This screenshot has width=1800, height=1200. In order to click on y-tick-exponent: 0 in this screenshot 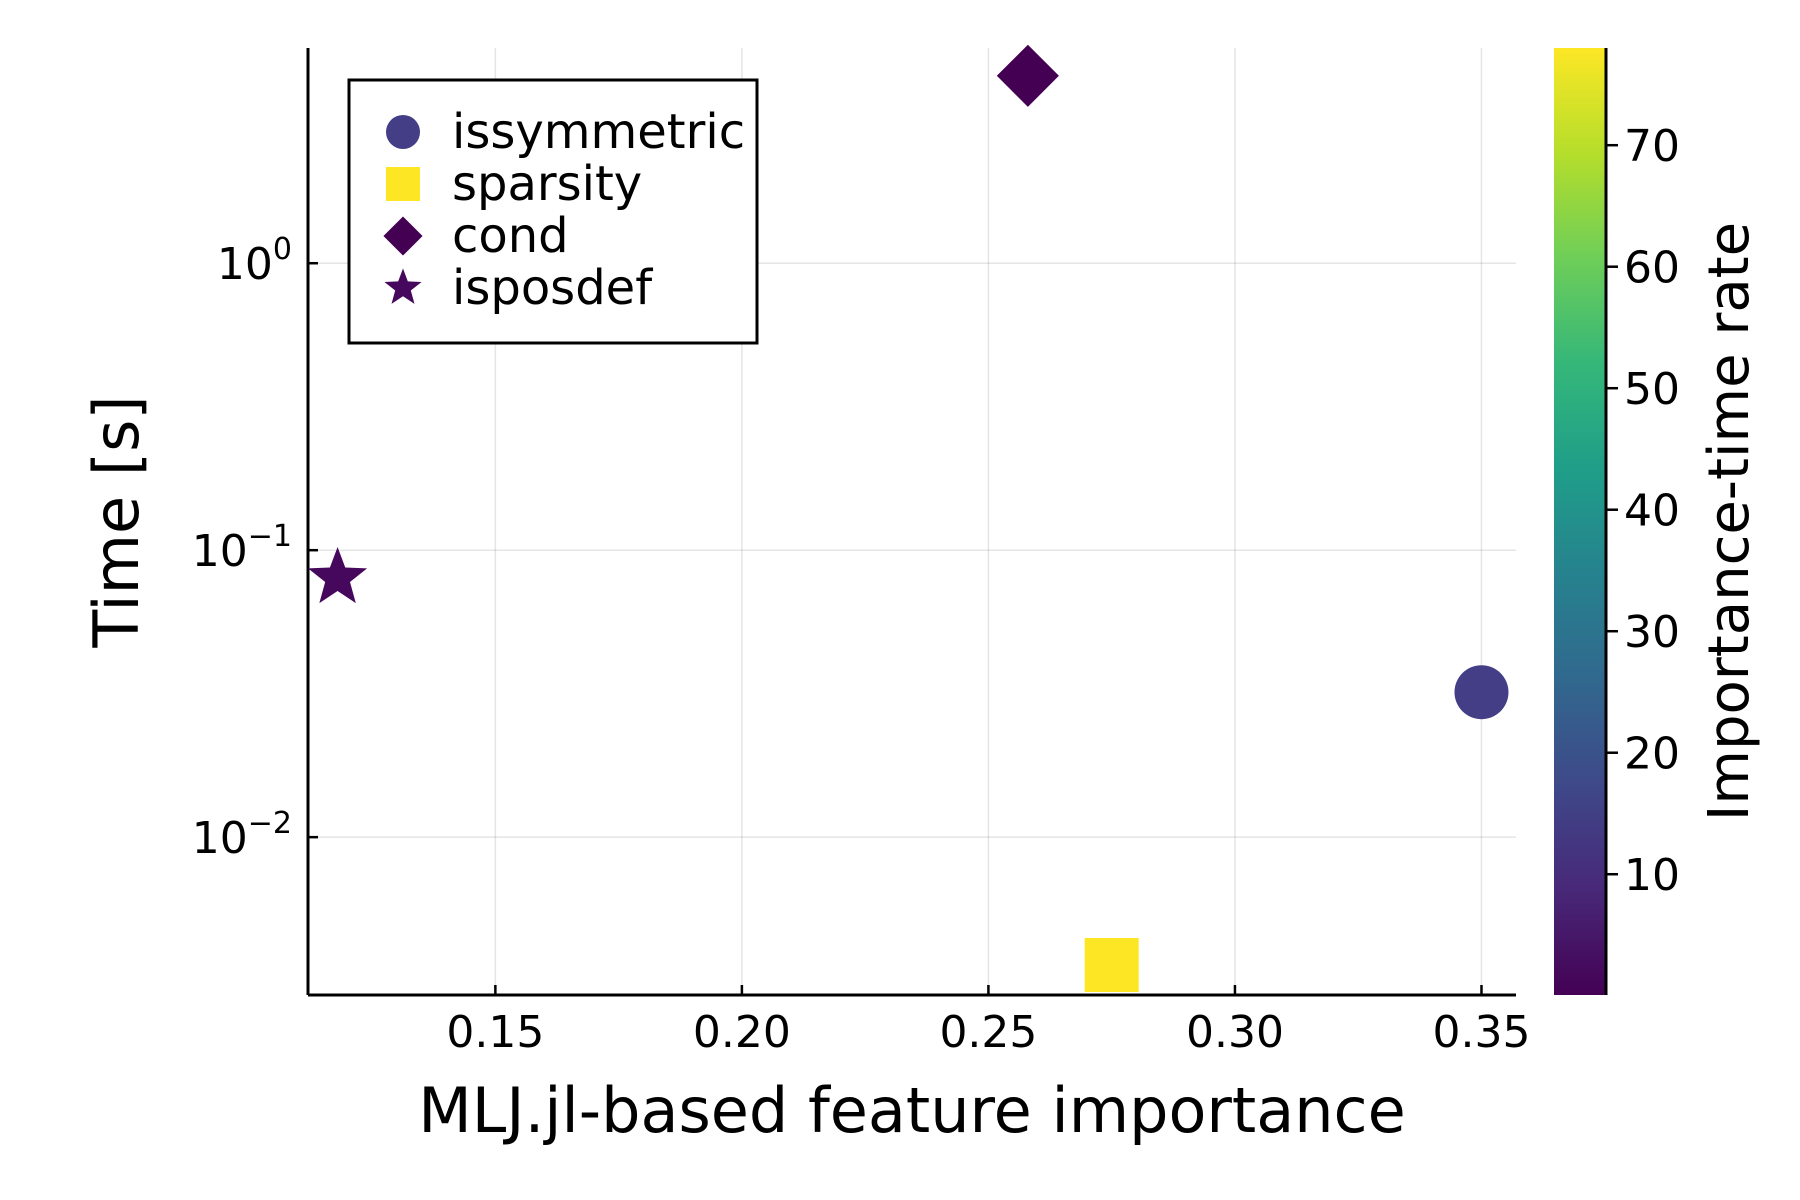, I will do `click(282, 249)`.